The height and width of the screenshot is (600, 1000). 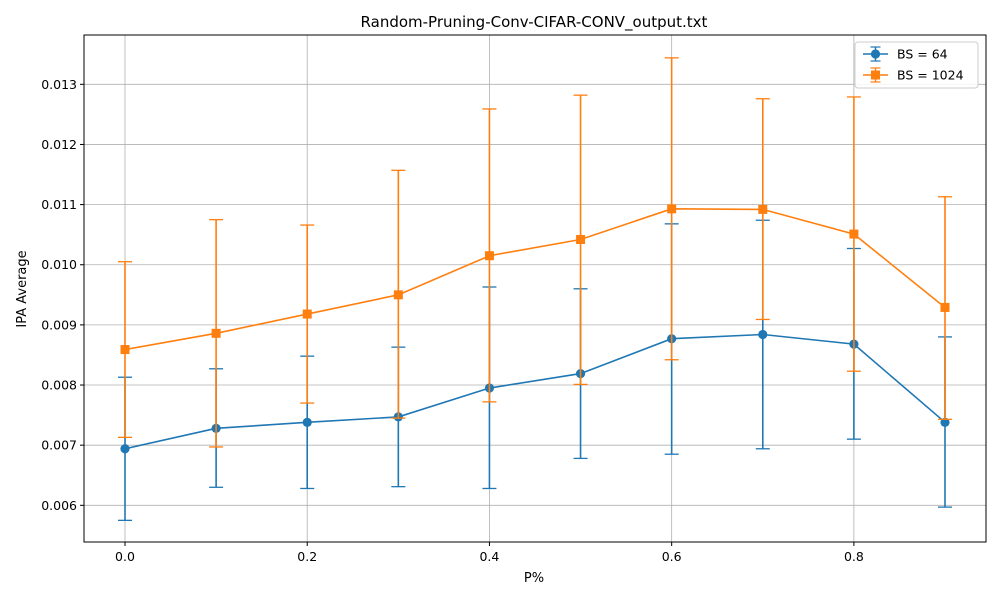 I want to click on legend-label: BS = 1024, so click(x=930, y=75).